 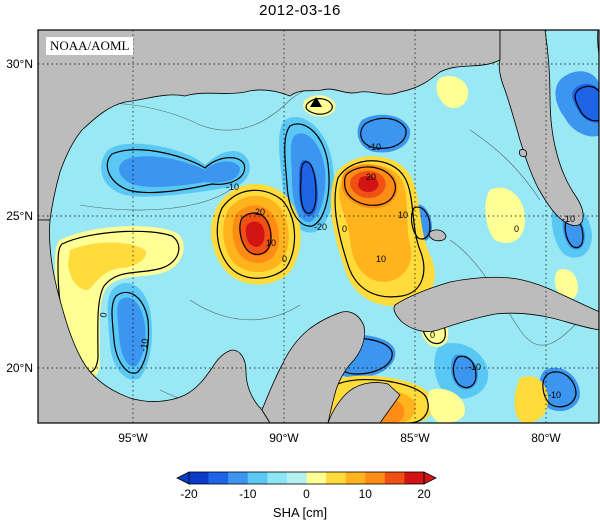 What do you see at coordinates (339, 438) in the screenshot?
I see `longitude-labels: 95°W 90°W 85°W 80°W` at bounding box center [339, 438].